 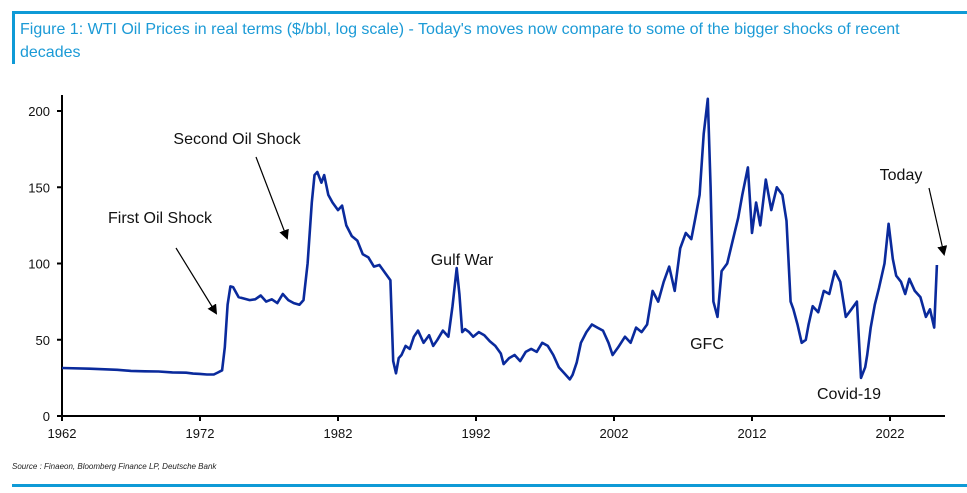 What do you see at coordinates (62, 433) in the screenshot?
I see `x-tick-label: 1962` at bounding box center [62, 433].